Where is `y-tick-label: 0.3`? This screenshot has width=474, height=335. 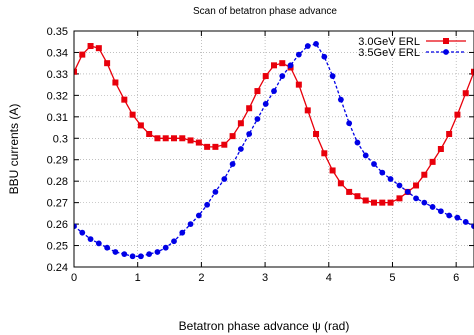
y-tick-label: 0.3 is located at coordinates (60, 139).